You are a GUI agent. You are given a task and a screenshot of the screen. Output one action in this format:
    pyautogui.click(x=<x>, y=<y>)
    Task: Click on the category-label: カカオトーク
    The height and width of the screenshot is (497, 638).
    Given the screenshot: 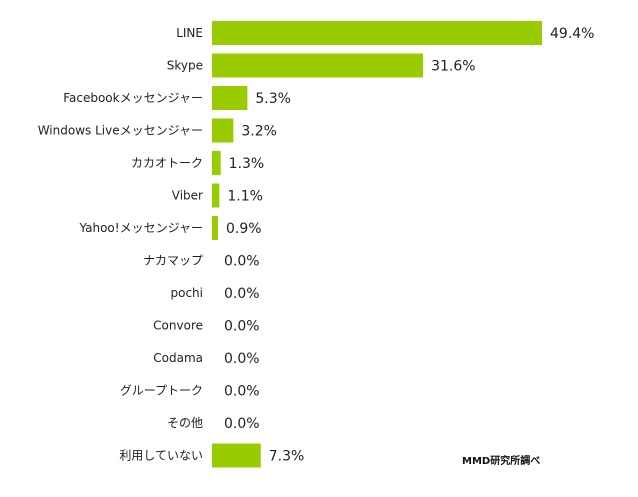 What is the action you would take?
    pyautogui.click(x=167, y=163)
    